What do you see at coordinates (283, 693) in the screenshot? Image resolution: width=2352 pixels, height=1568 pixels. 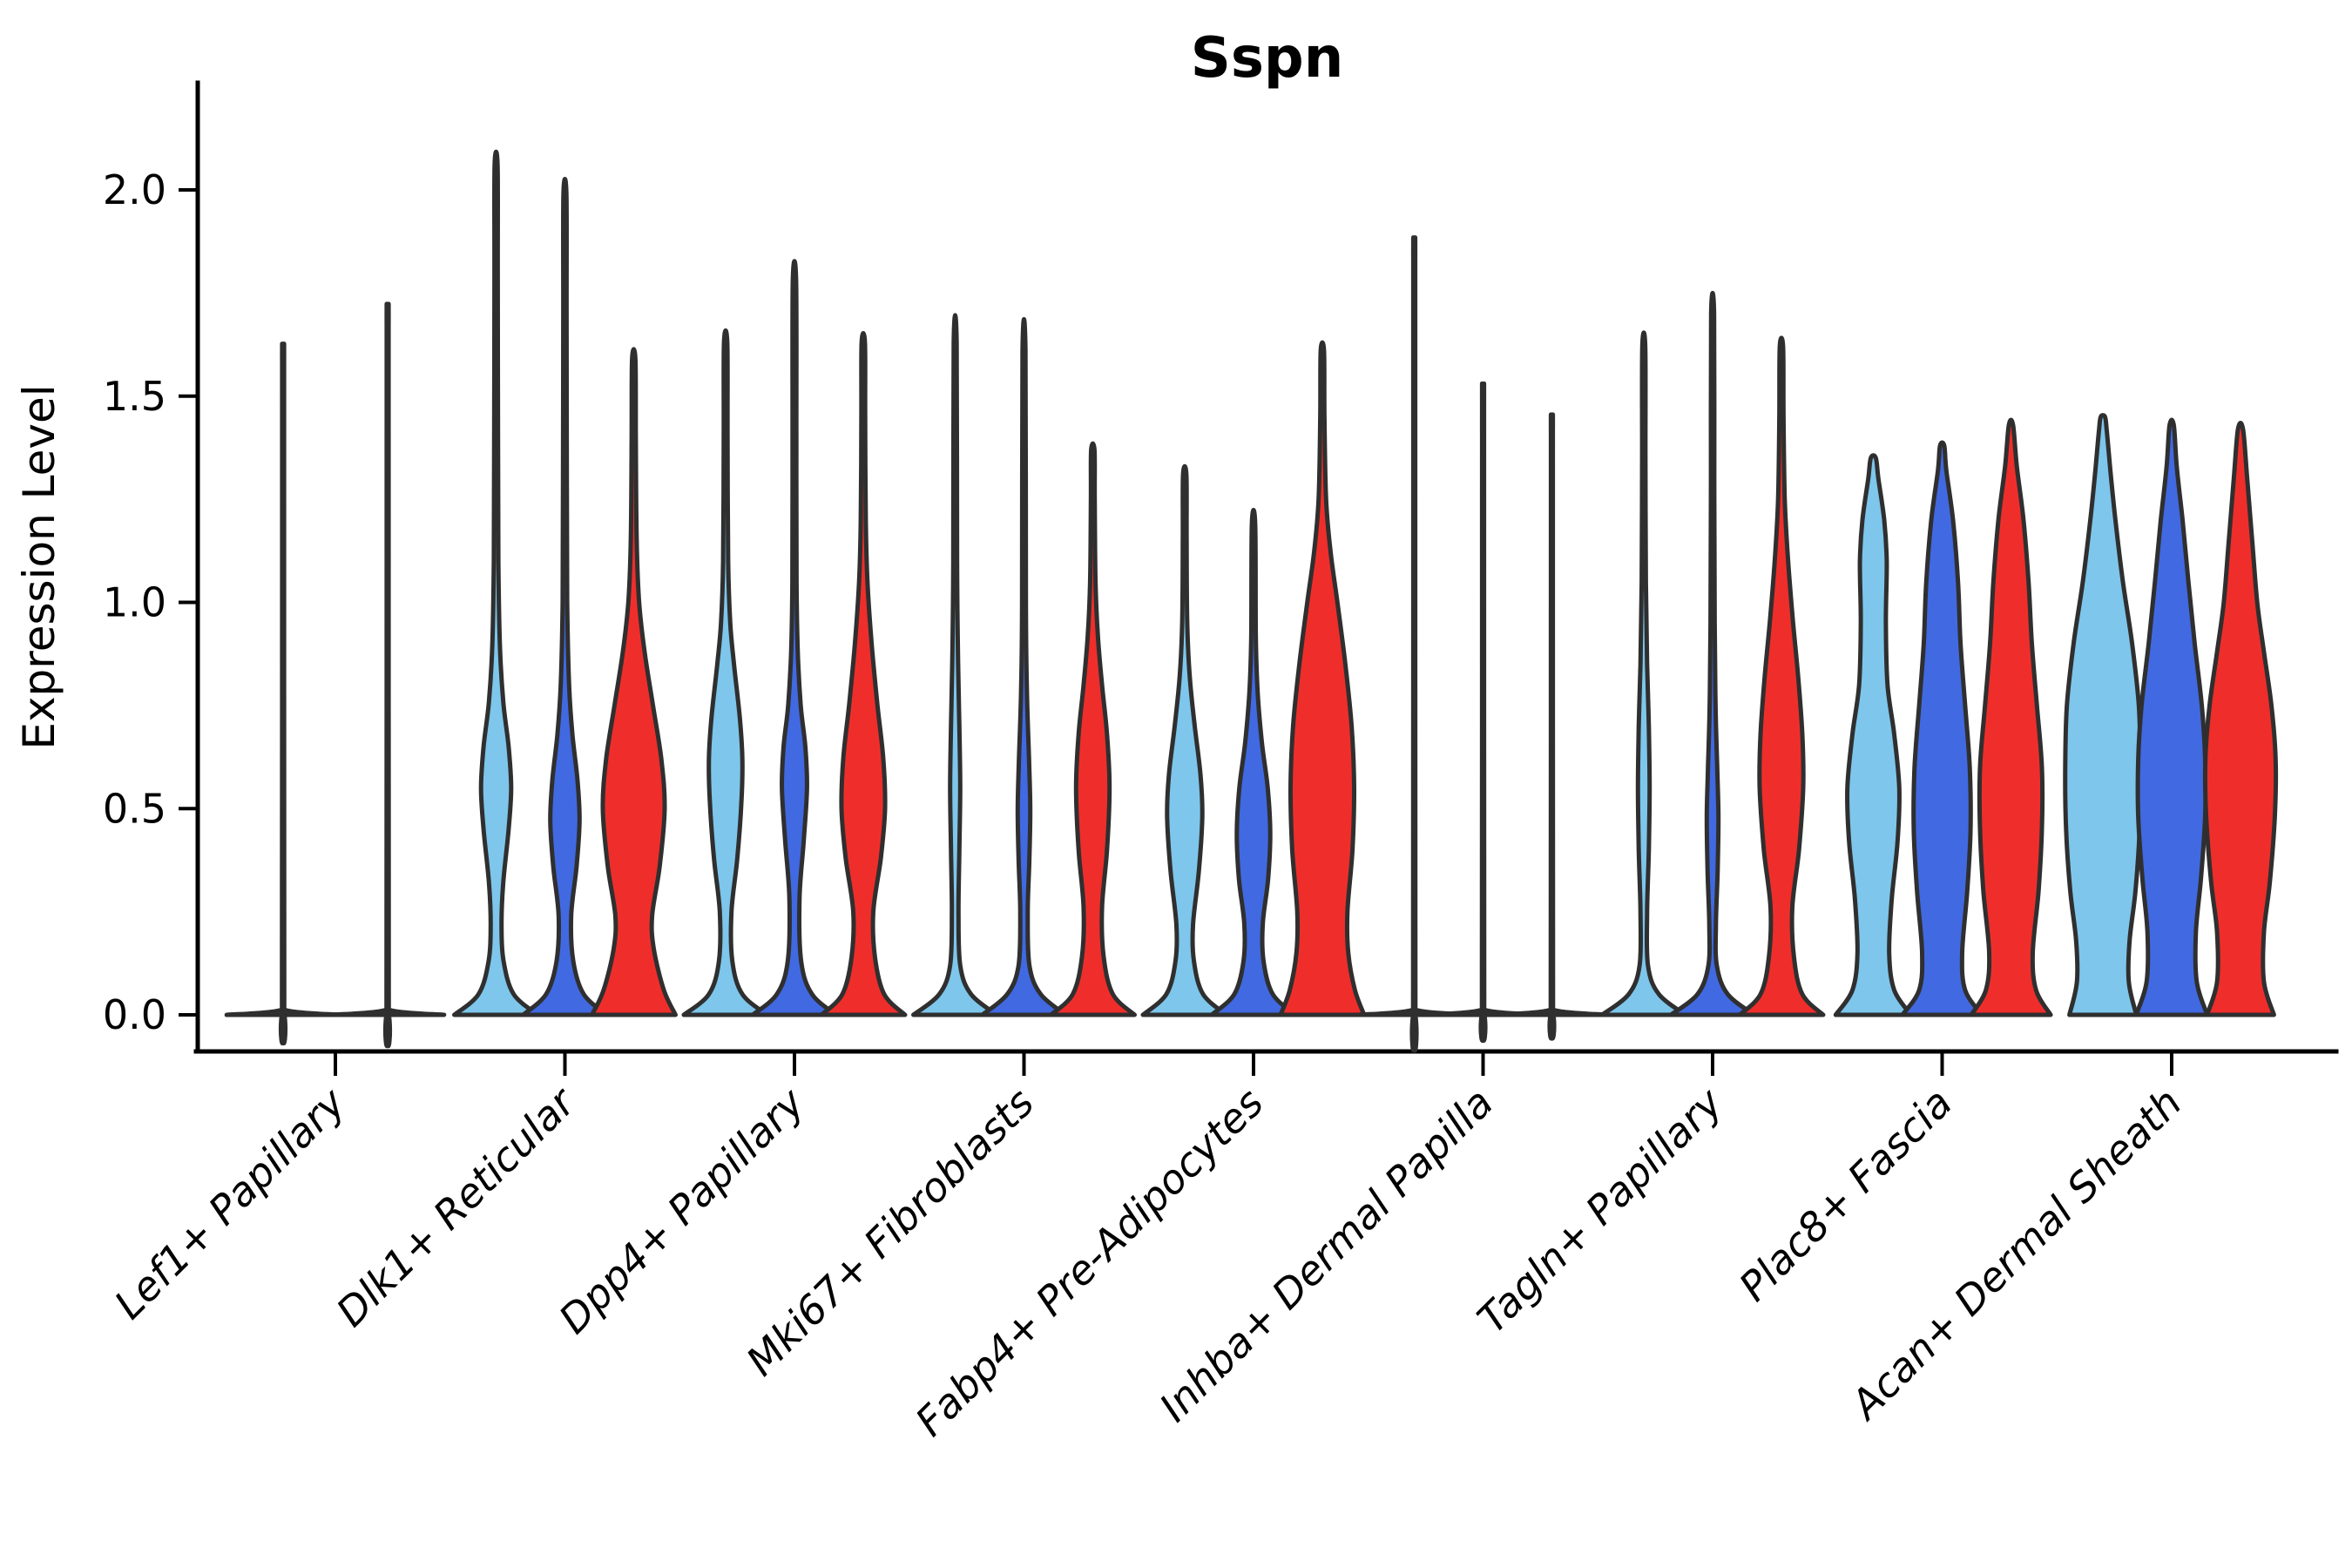 I see `violin-light-blue-sample-lef1` at bounding box center [283, 693].